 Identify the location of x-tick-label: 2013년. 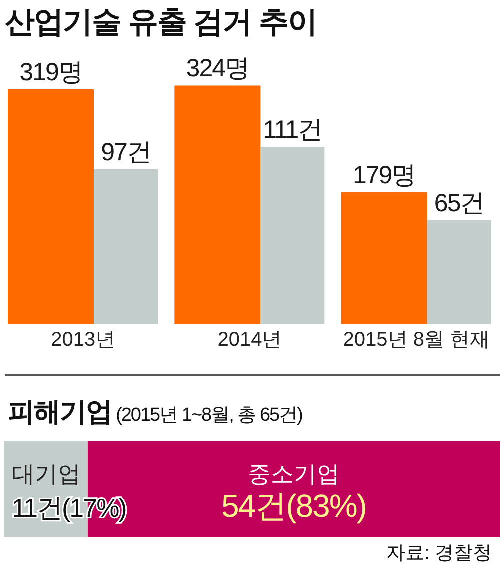
(83, 340).